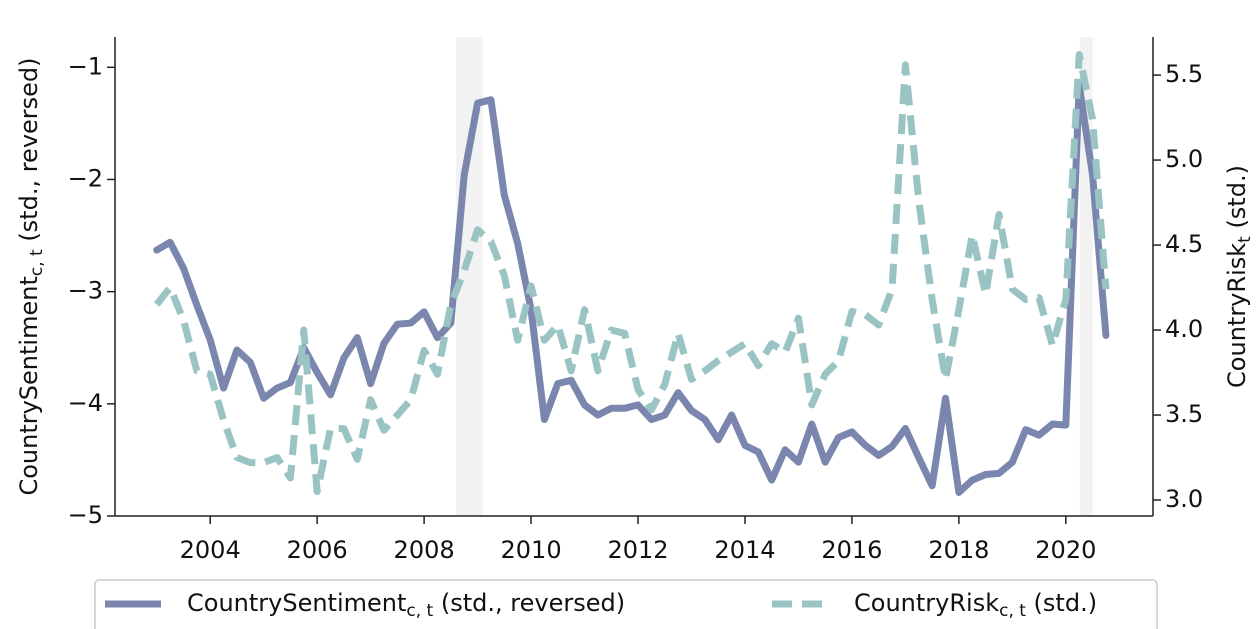  What do you see at coordinates (37, 262) in the screenshot?
I see `y-axis-label-sub: c, t` at bounding box center [37, 262].